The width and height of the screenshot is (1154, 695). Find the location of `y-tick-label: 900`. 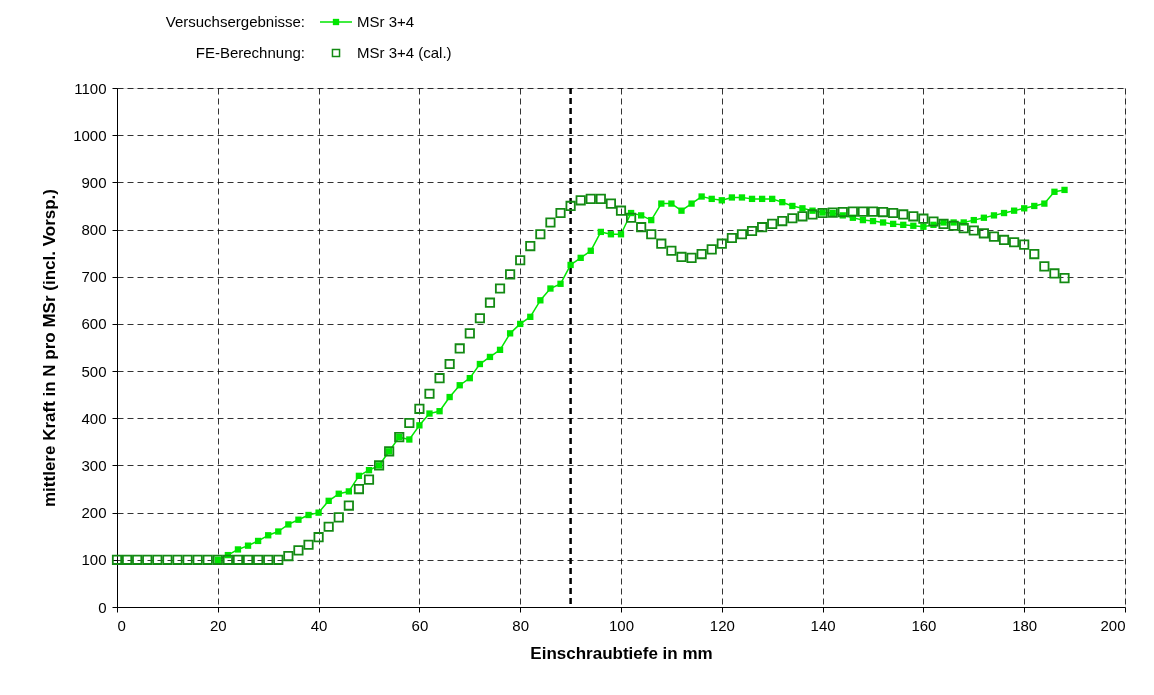

y-tick-label: 900 is located at coordinates (94, 182).